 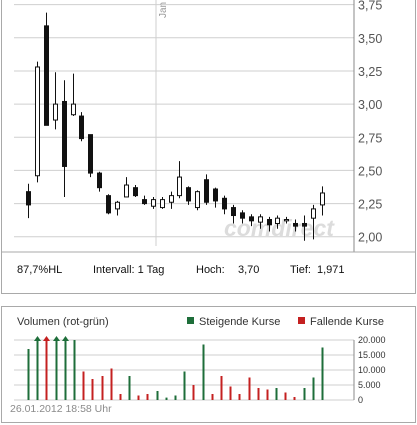 I want to click on month-label: Jan, so click(x=163, y=10).